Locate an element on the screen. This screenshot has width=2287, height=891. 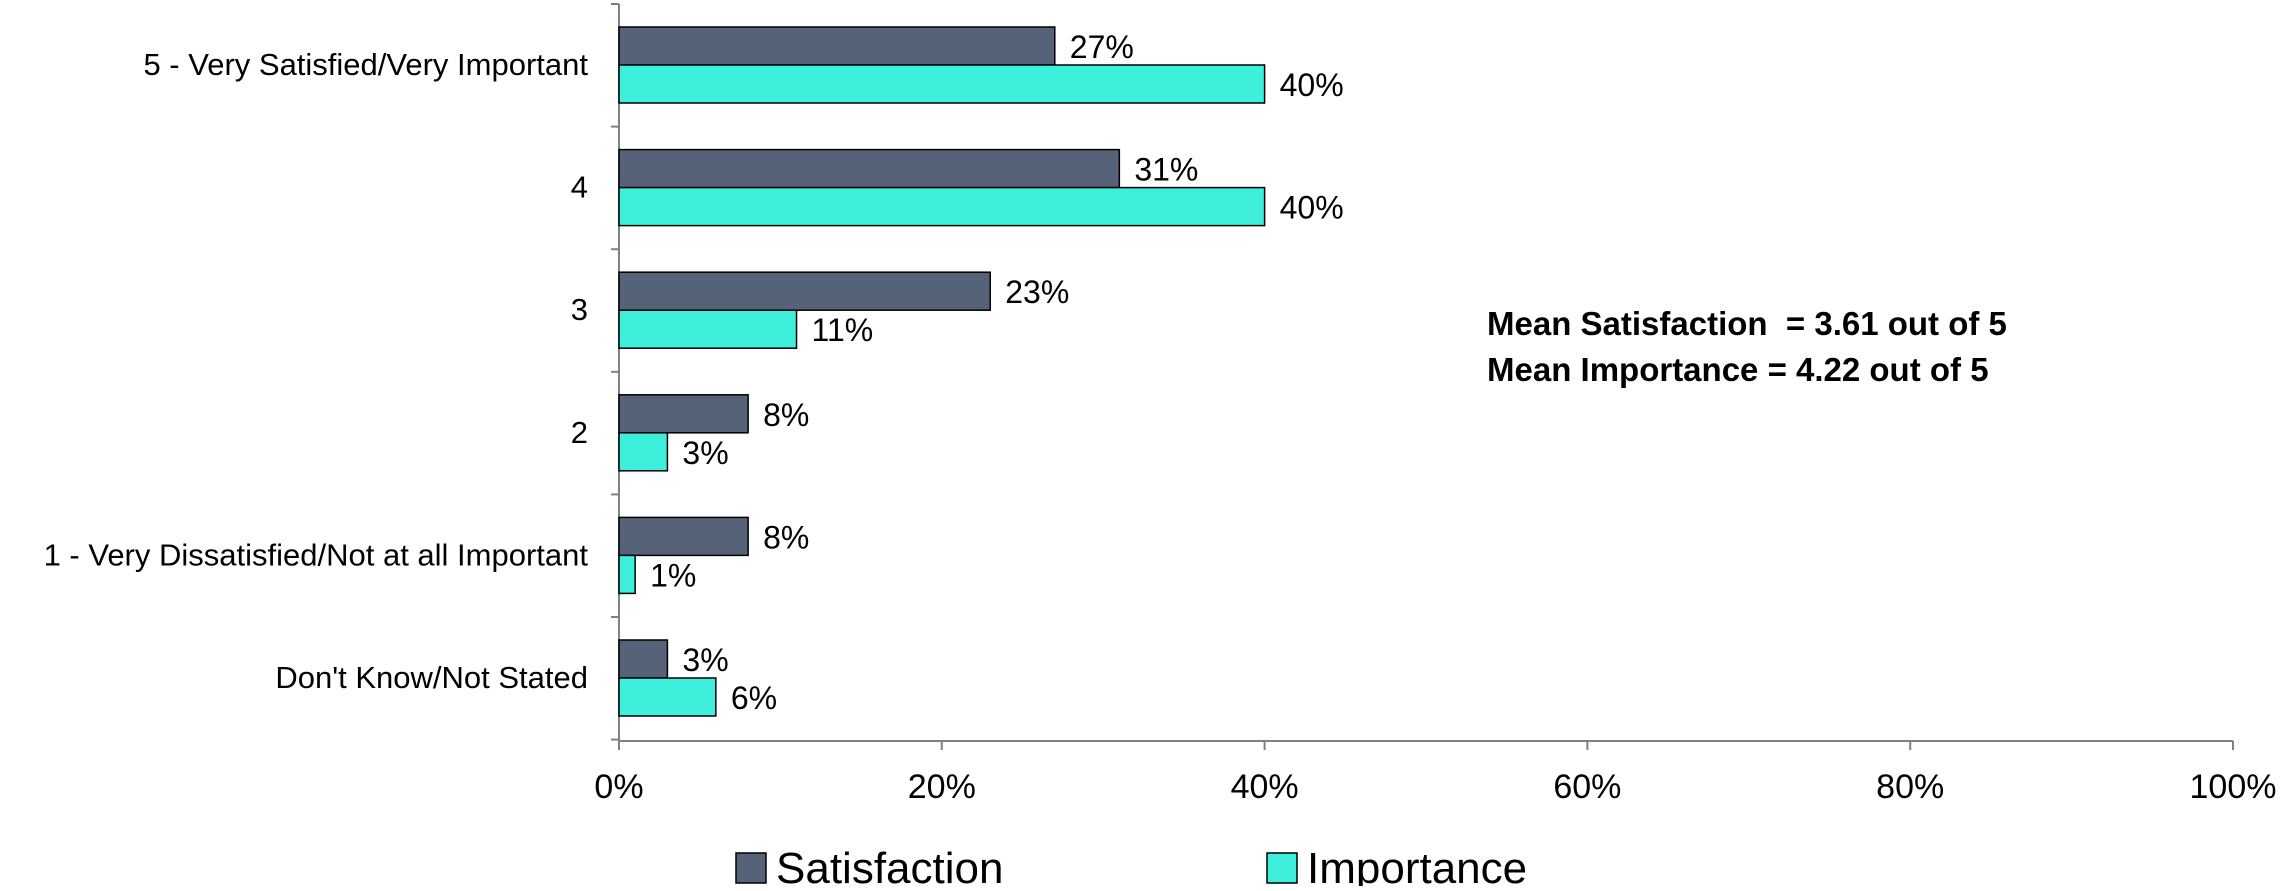
legend-swatch-importance is located at coordinates (1282, 868).